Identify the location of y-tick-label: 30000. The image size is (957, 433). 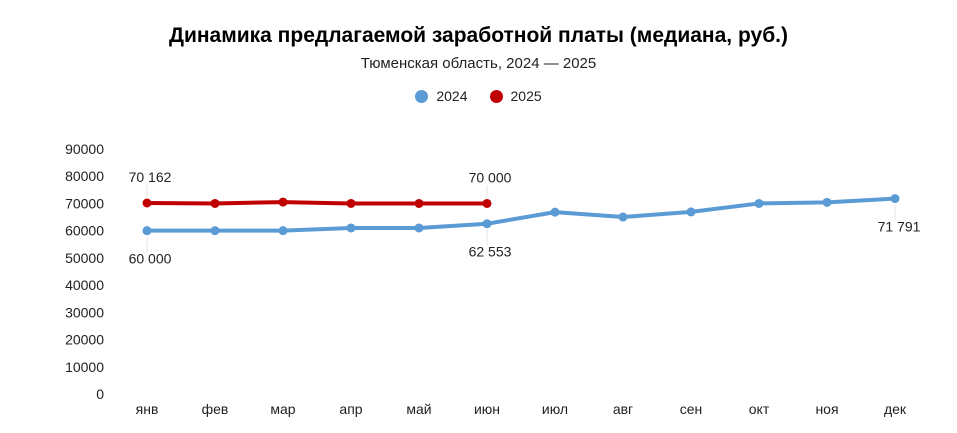
(84, 312).